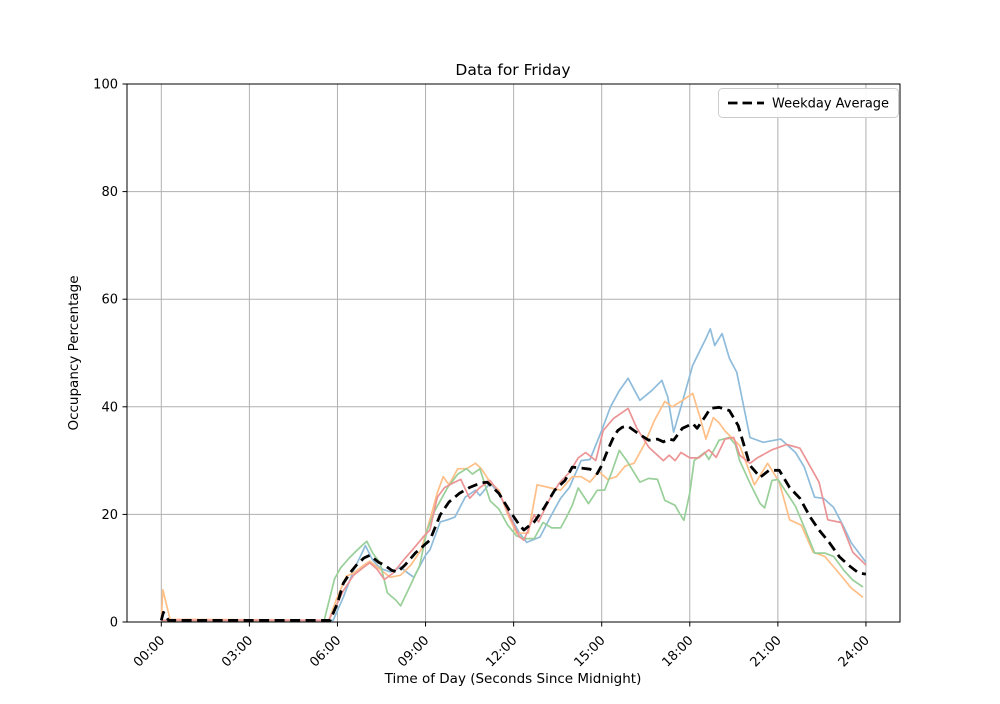 The image size is (1000, 704). I want to click on x-tick-label: 09:00, so click(413, 651).